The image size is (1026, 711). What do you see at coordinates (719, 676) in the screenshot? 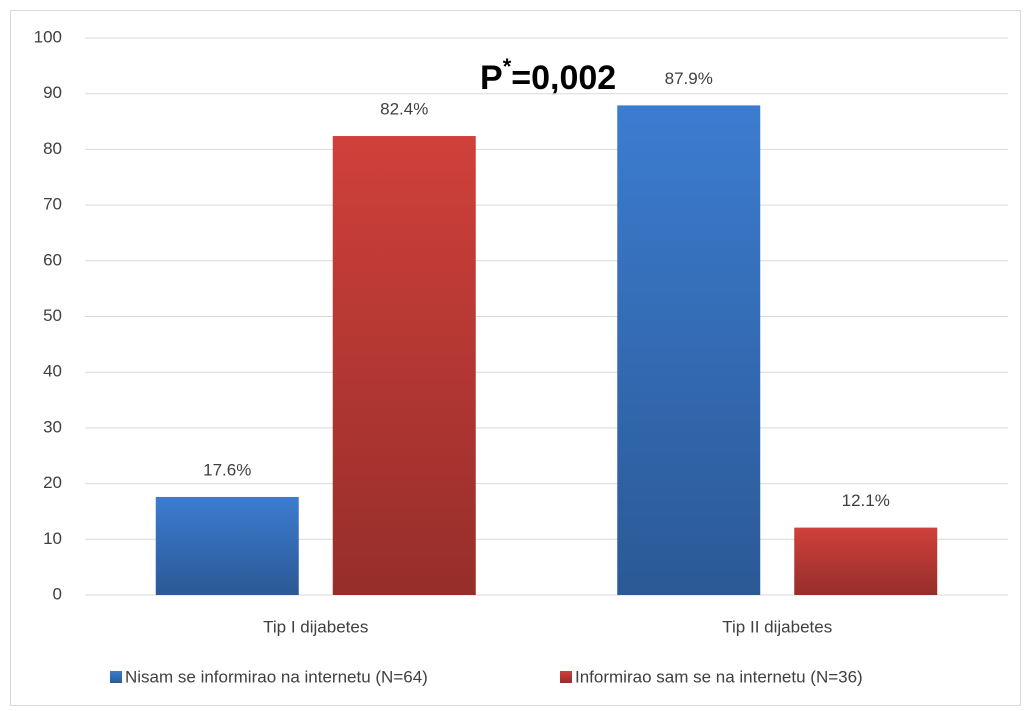
I see `legend-label: Informirao sam se na internetu (N=36)` at bounding box center [719, 676].